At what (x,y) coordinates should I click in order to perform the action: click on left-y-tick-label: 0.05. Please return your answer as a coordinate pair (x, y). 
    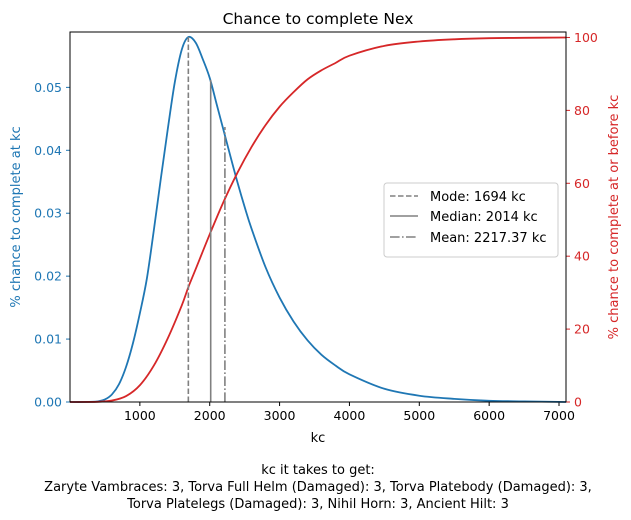
    Looking at the image, I should click on (48, 87).